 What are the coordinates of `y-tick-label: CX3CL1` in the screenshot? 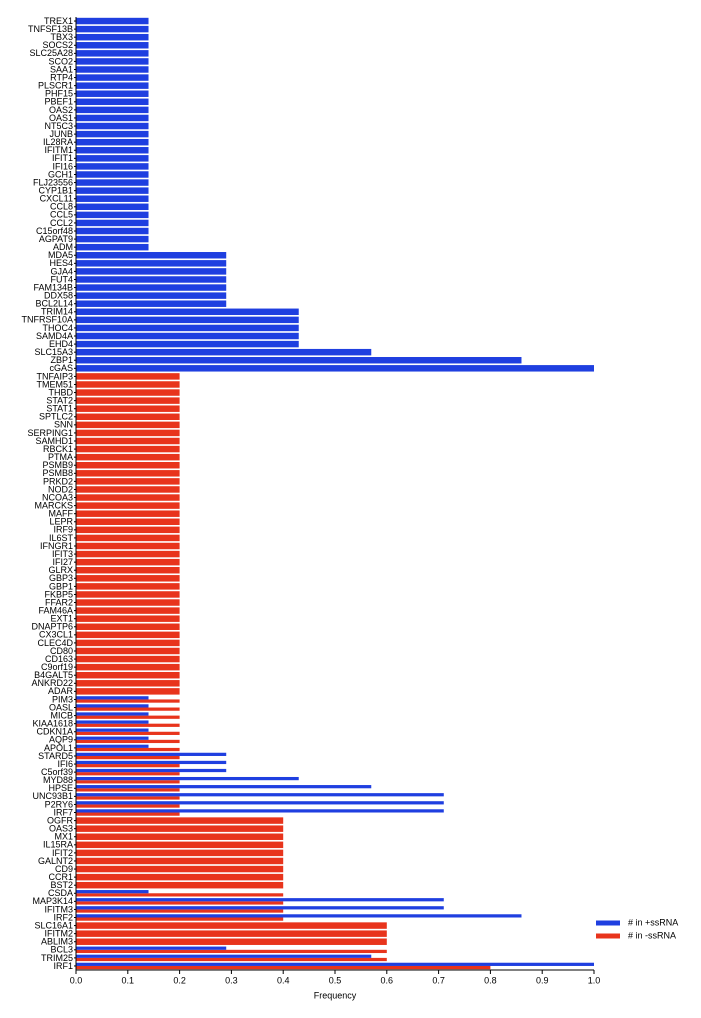 It's located at (56, 635).